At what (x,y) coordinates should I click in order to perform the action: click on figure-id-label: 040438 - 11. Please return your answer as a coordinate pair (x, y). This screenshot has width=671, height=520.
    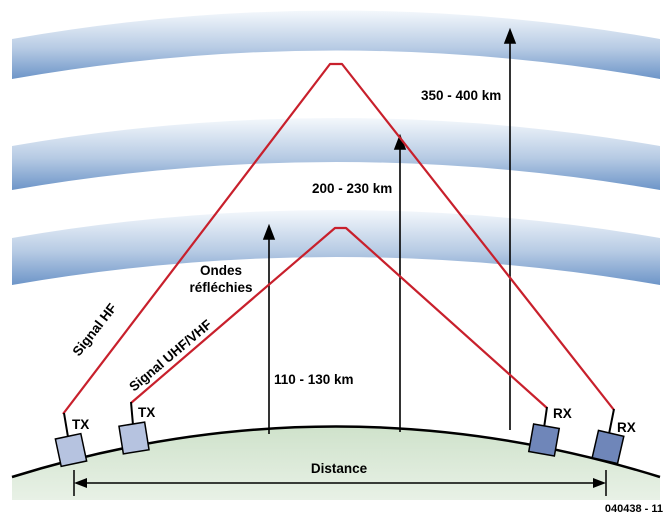
    Looking at the image, I should click on (634, 509).